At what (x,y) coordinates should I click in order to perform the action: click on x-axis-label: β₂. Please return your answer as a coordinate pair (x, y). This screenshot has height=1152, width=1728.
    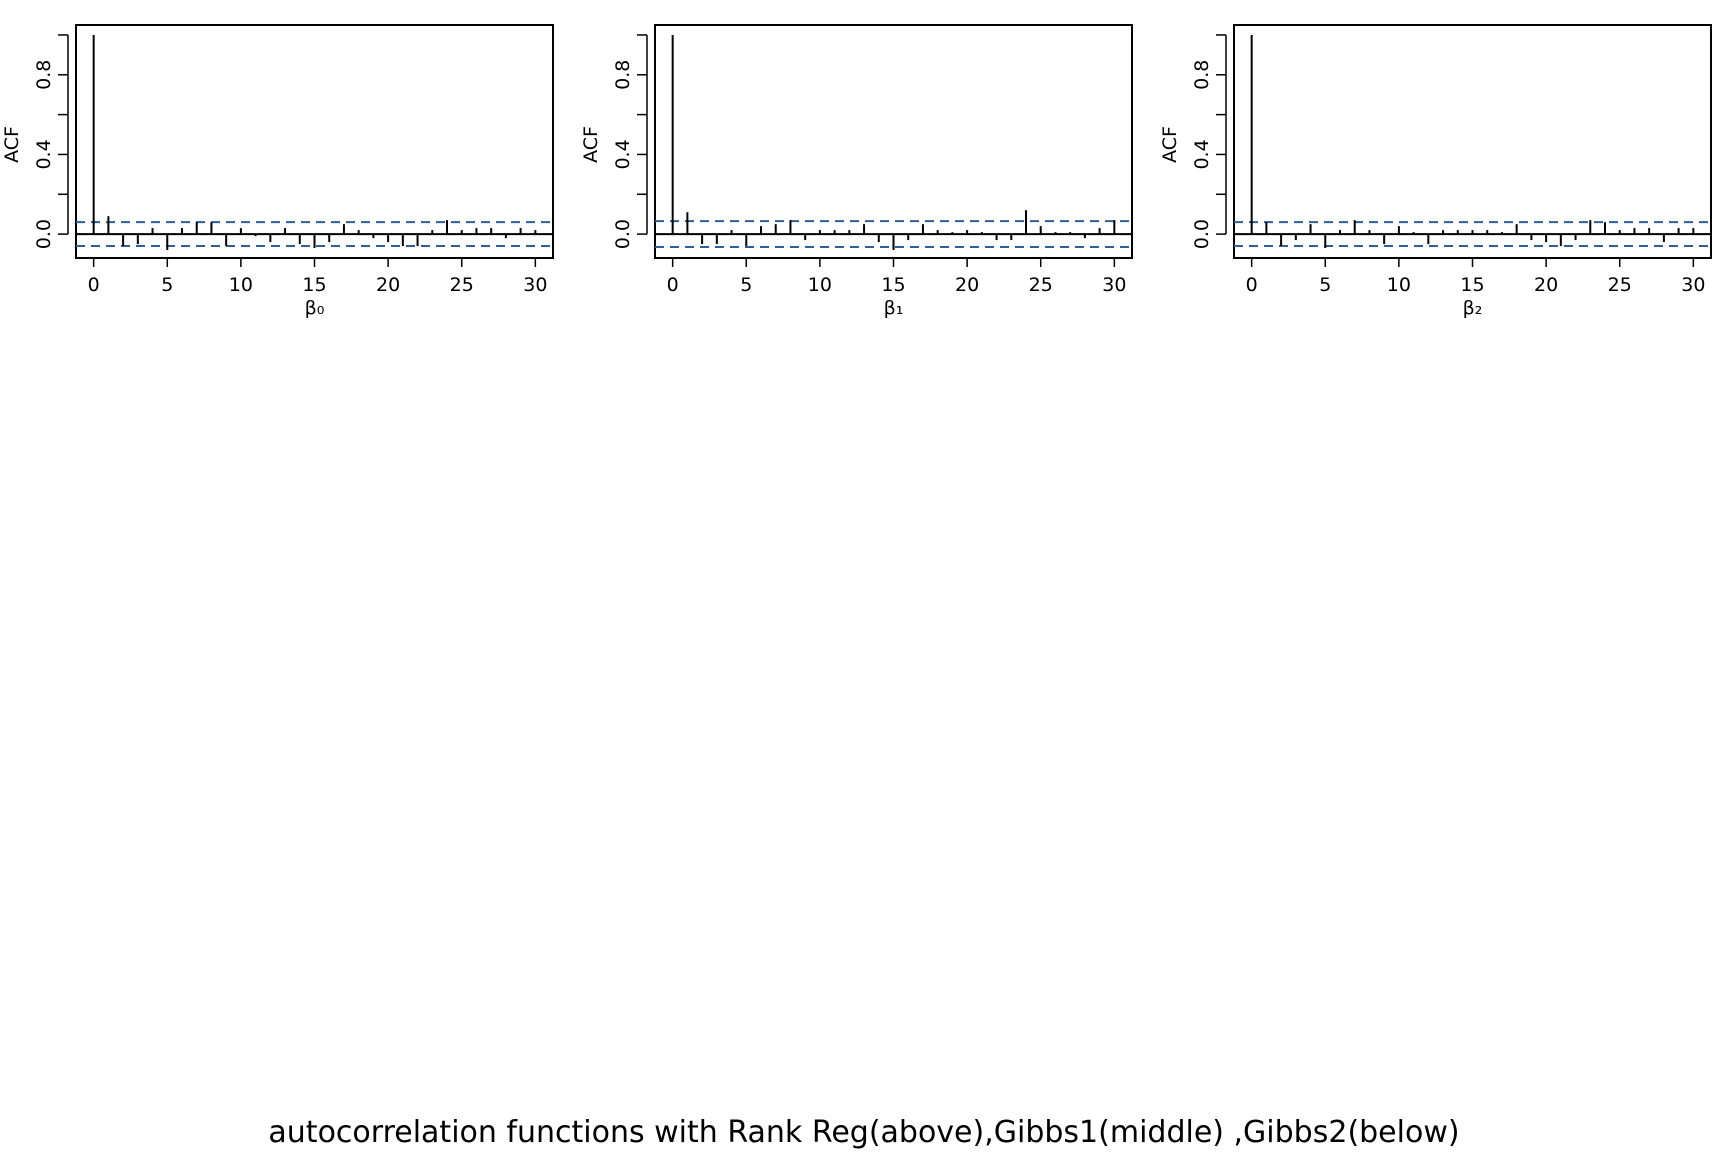
    Looking at the image, I should click on (1473, 308).